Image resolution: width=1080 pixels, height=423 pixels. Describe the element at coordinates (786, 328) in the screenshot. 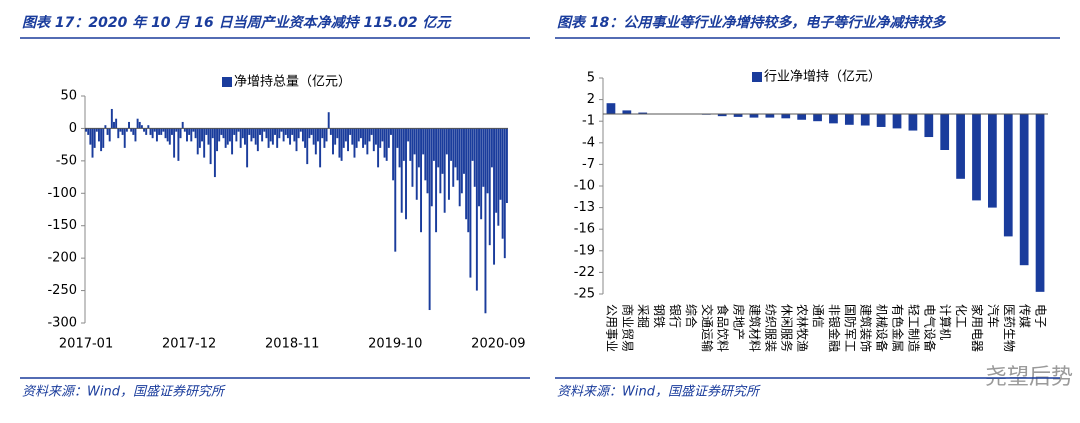

I see `x-tick-label: 休闲服务` at that location.